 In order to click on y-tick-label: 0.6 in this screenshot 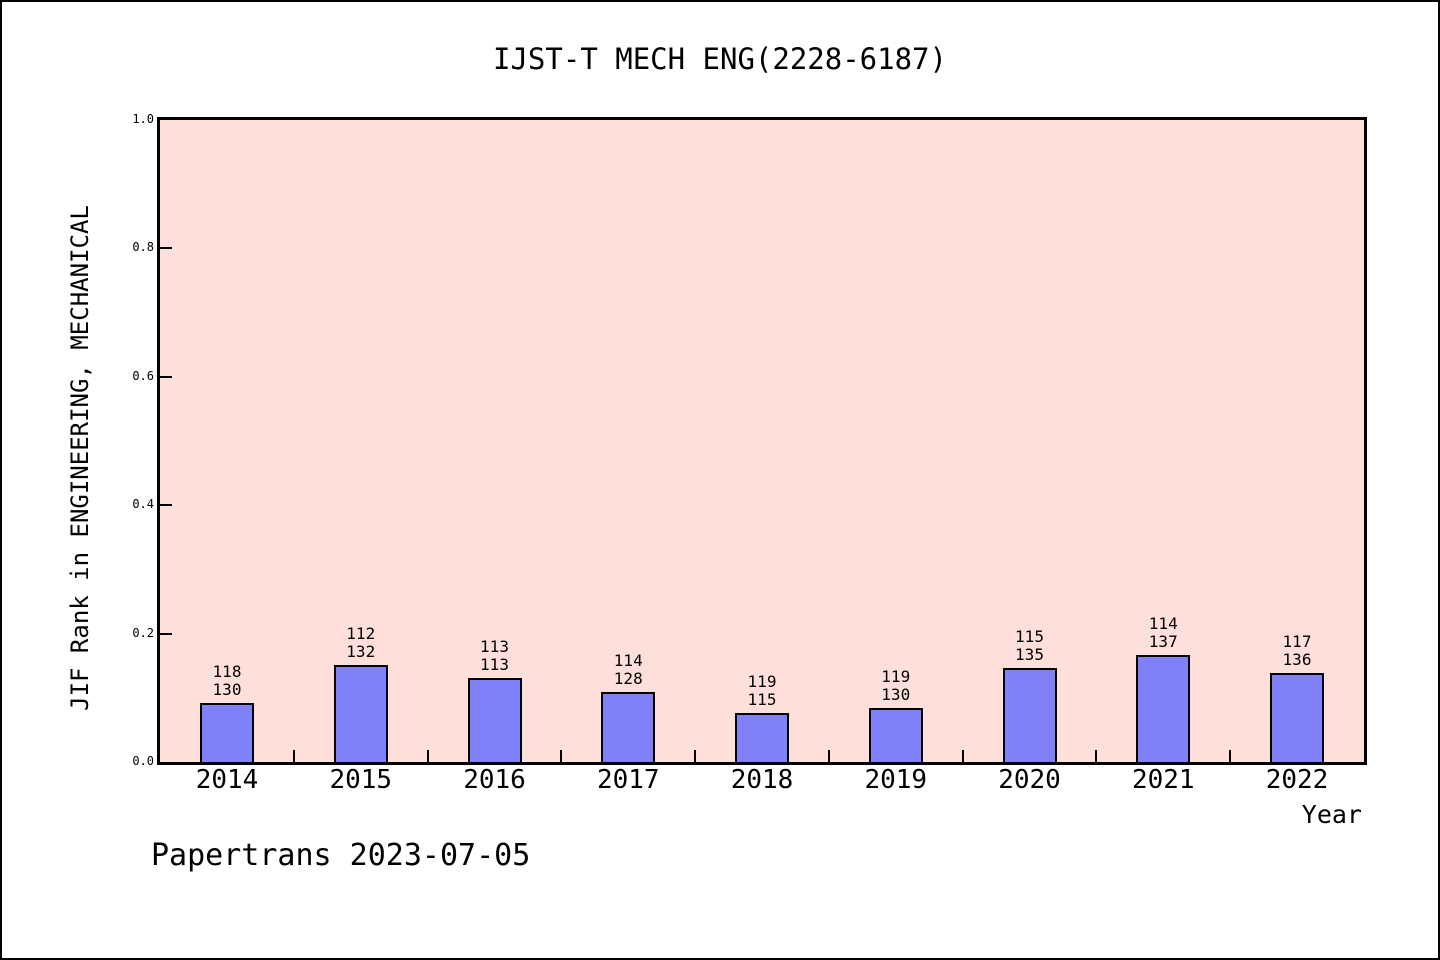, I will do `click(143, 375)`.